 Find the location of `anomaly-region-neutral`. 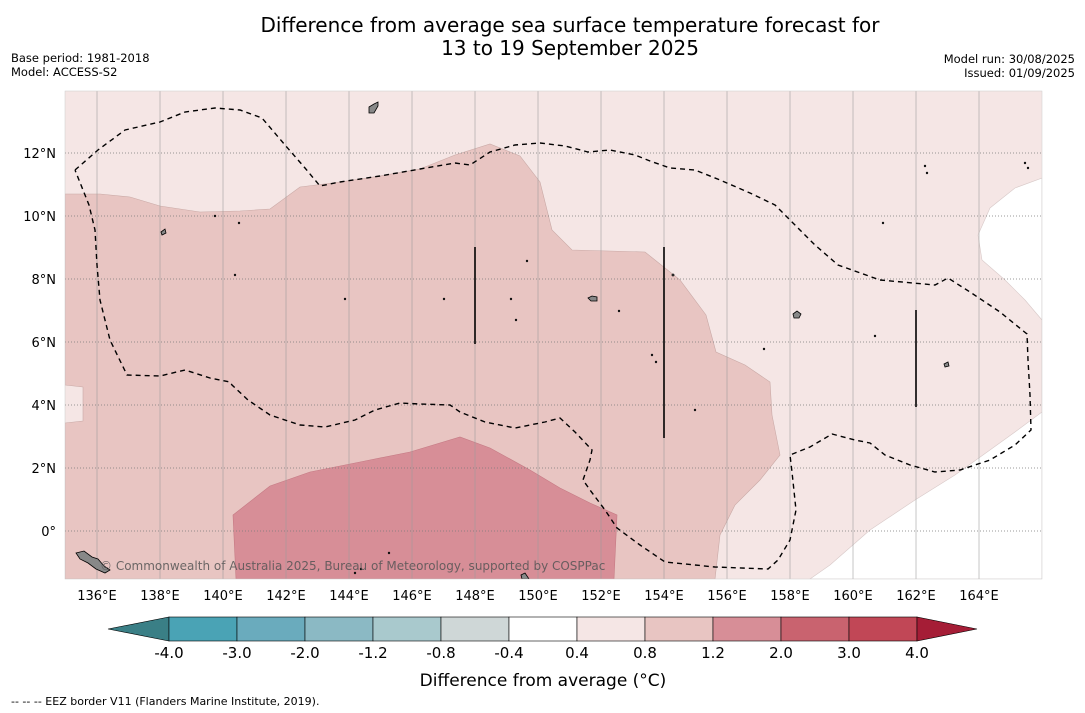

anomaly-region-neutral is located at coordinates (925, 378).